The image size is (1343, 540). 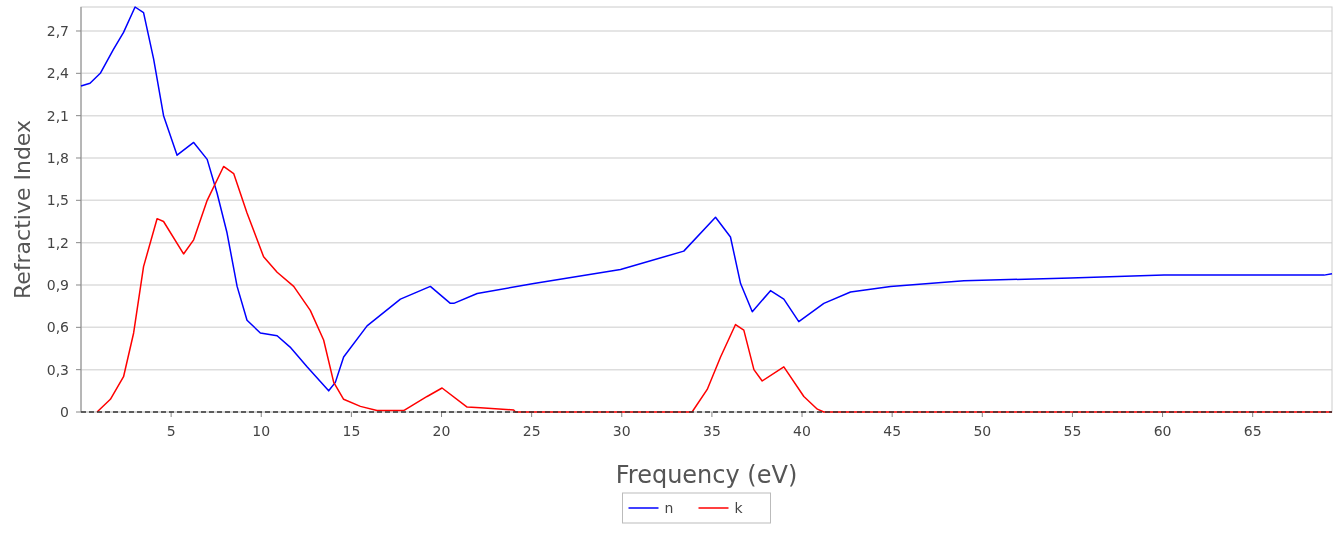 What do you see at coordinates (57, 200) in the screenshot?
I see `y-tick-label: 1,5` at bounding box center [57, 200].